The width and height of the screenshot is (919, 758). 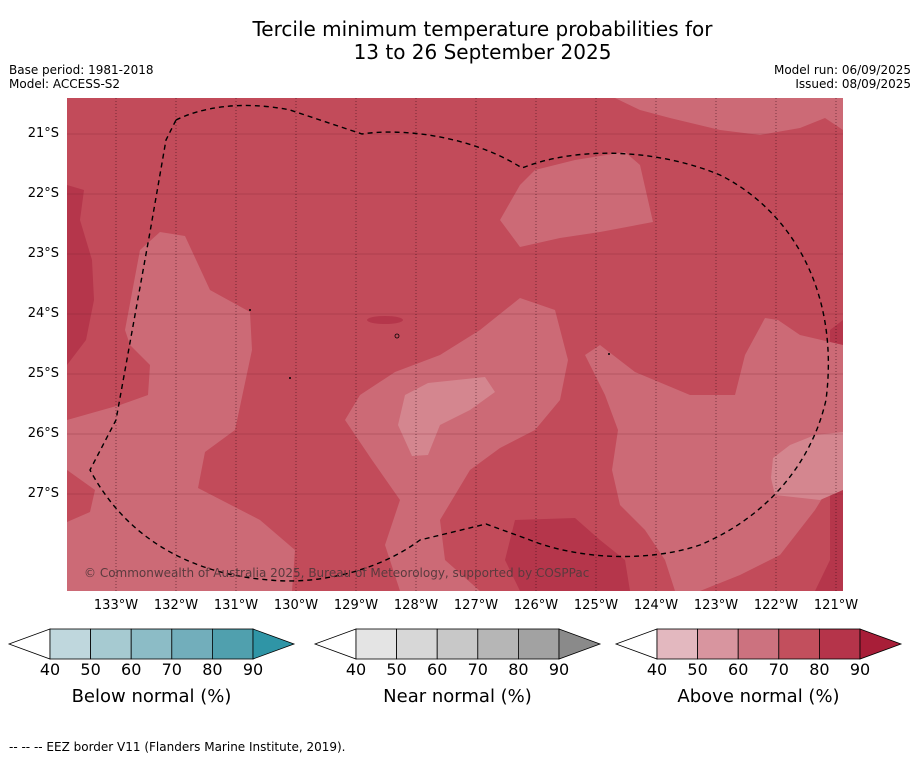 What do you see at coordinates (212, 669) in the screenshot?
I see `below-normal-tick: 80` at bounding box center [212, 669].